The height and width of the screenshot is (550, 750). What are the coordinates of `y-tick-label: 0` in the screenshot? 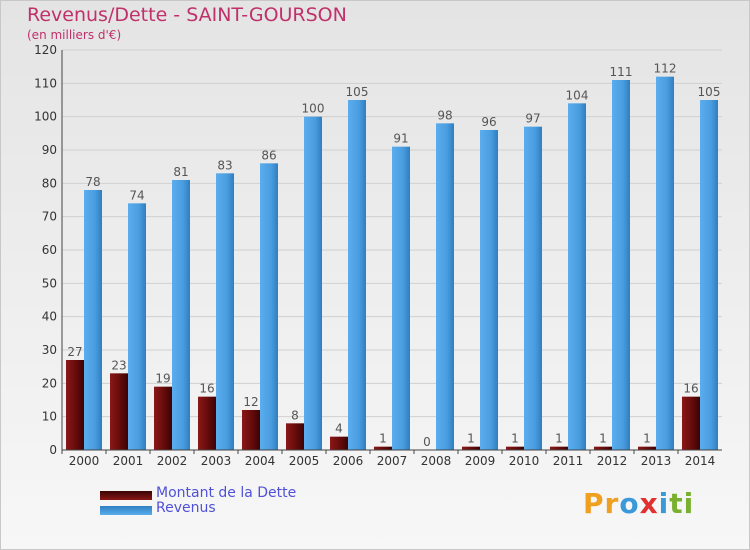 It's located at (53, 450).